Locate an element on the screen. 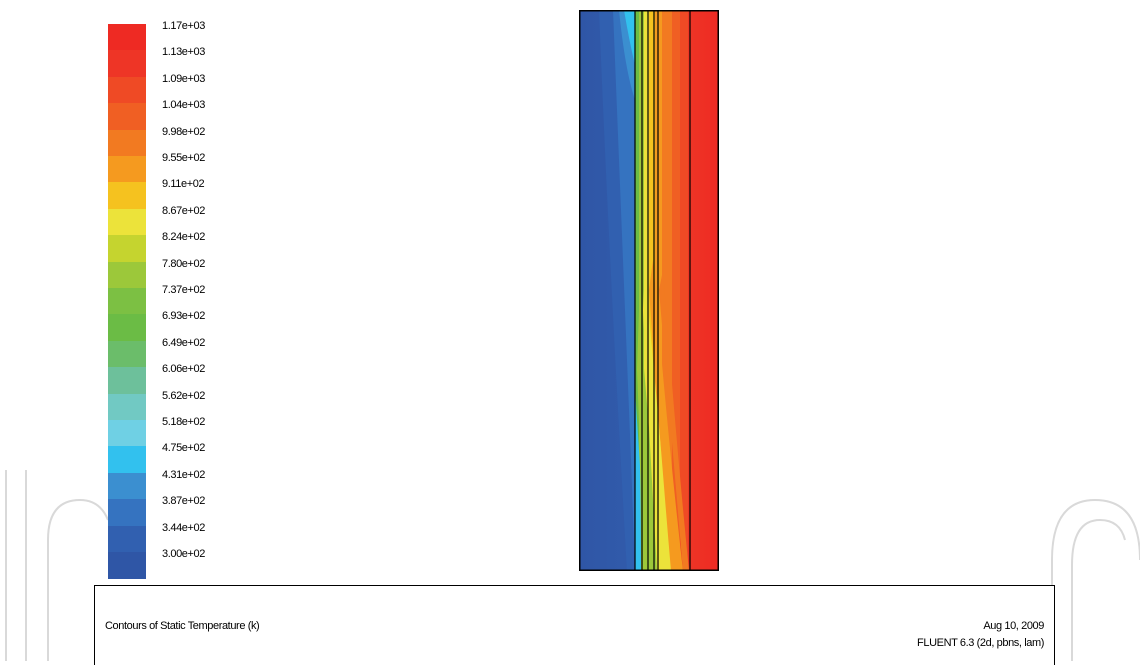 Image resolution: width=1140 pixels, height=665 pixels. temperature-contour-domain is located at coordinates (649, 290).